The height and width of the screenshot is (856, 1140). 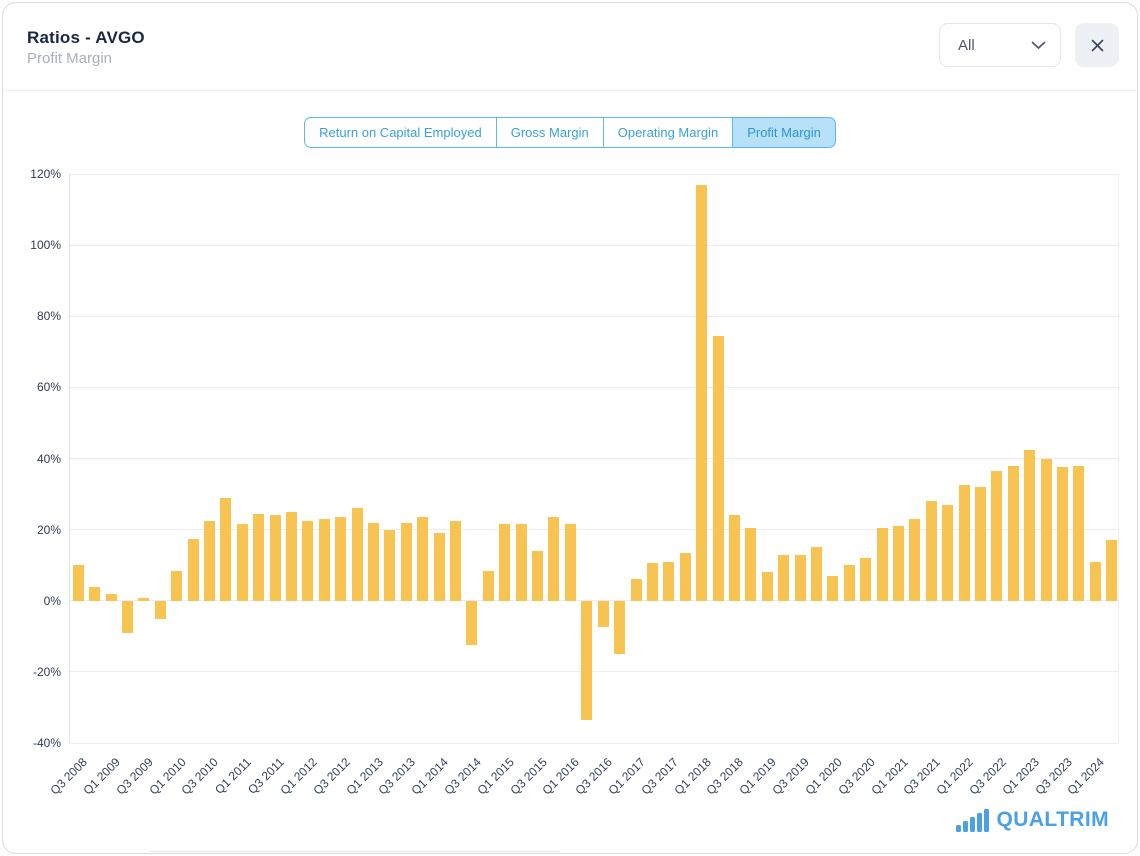 What do you see at coordinates (456, 560) in the screenshot?
I see `chart-bar-q2-2014` at bounding box center [456, 560].